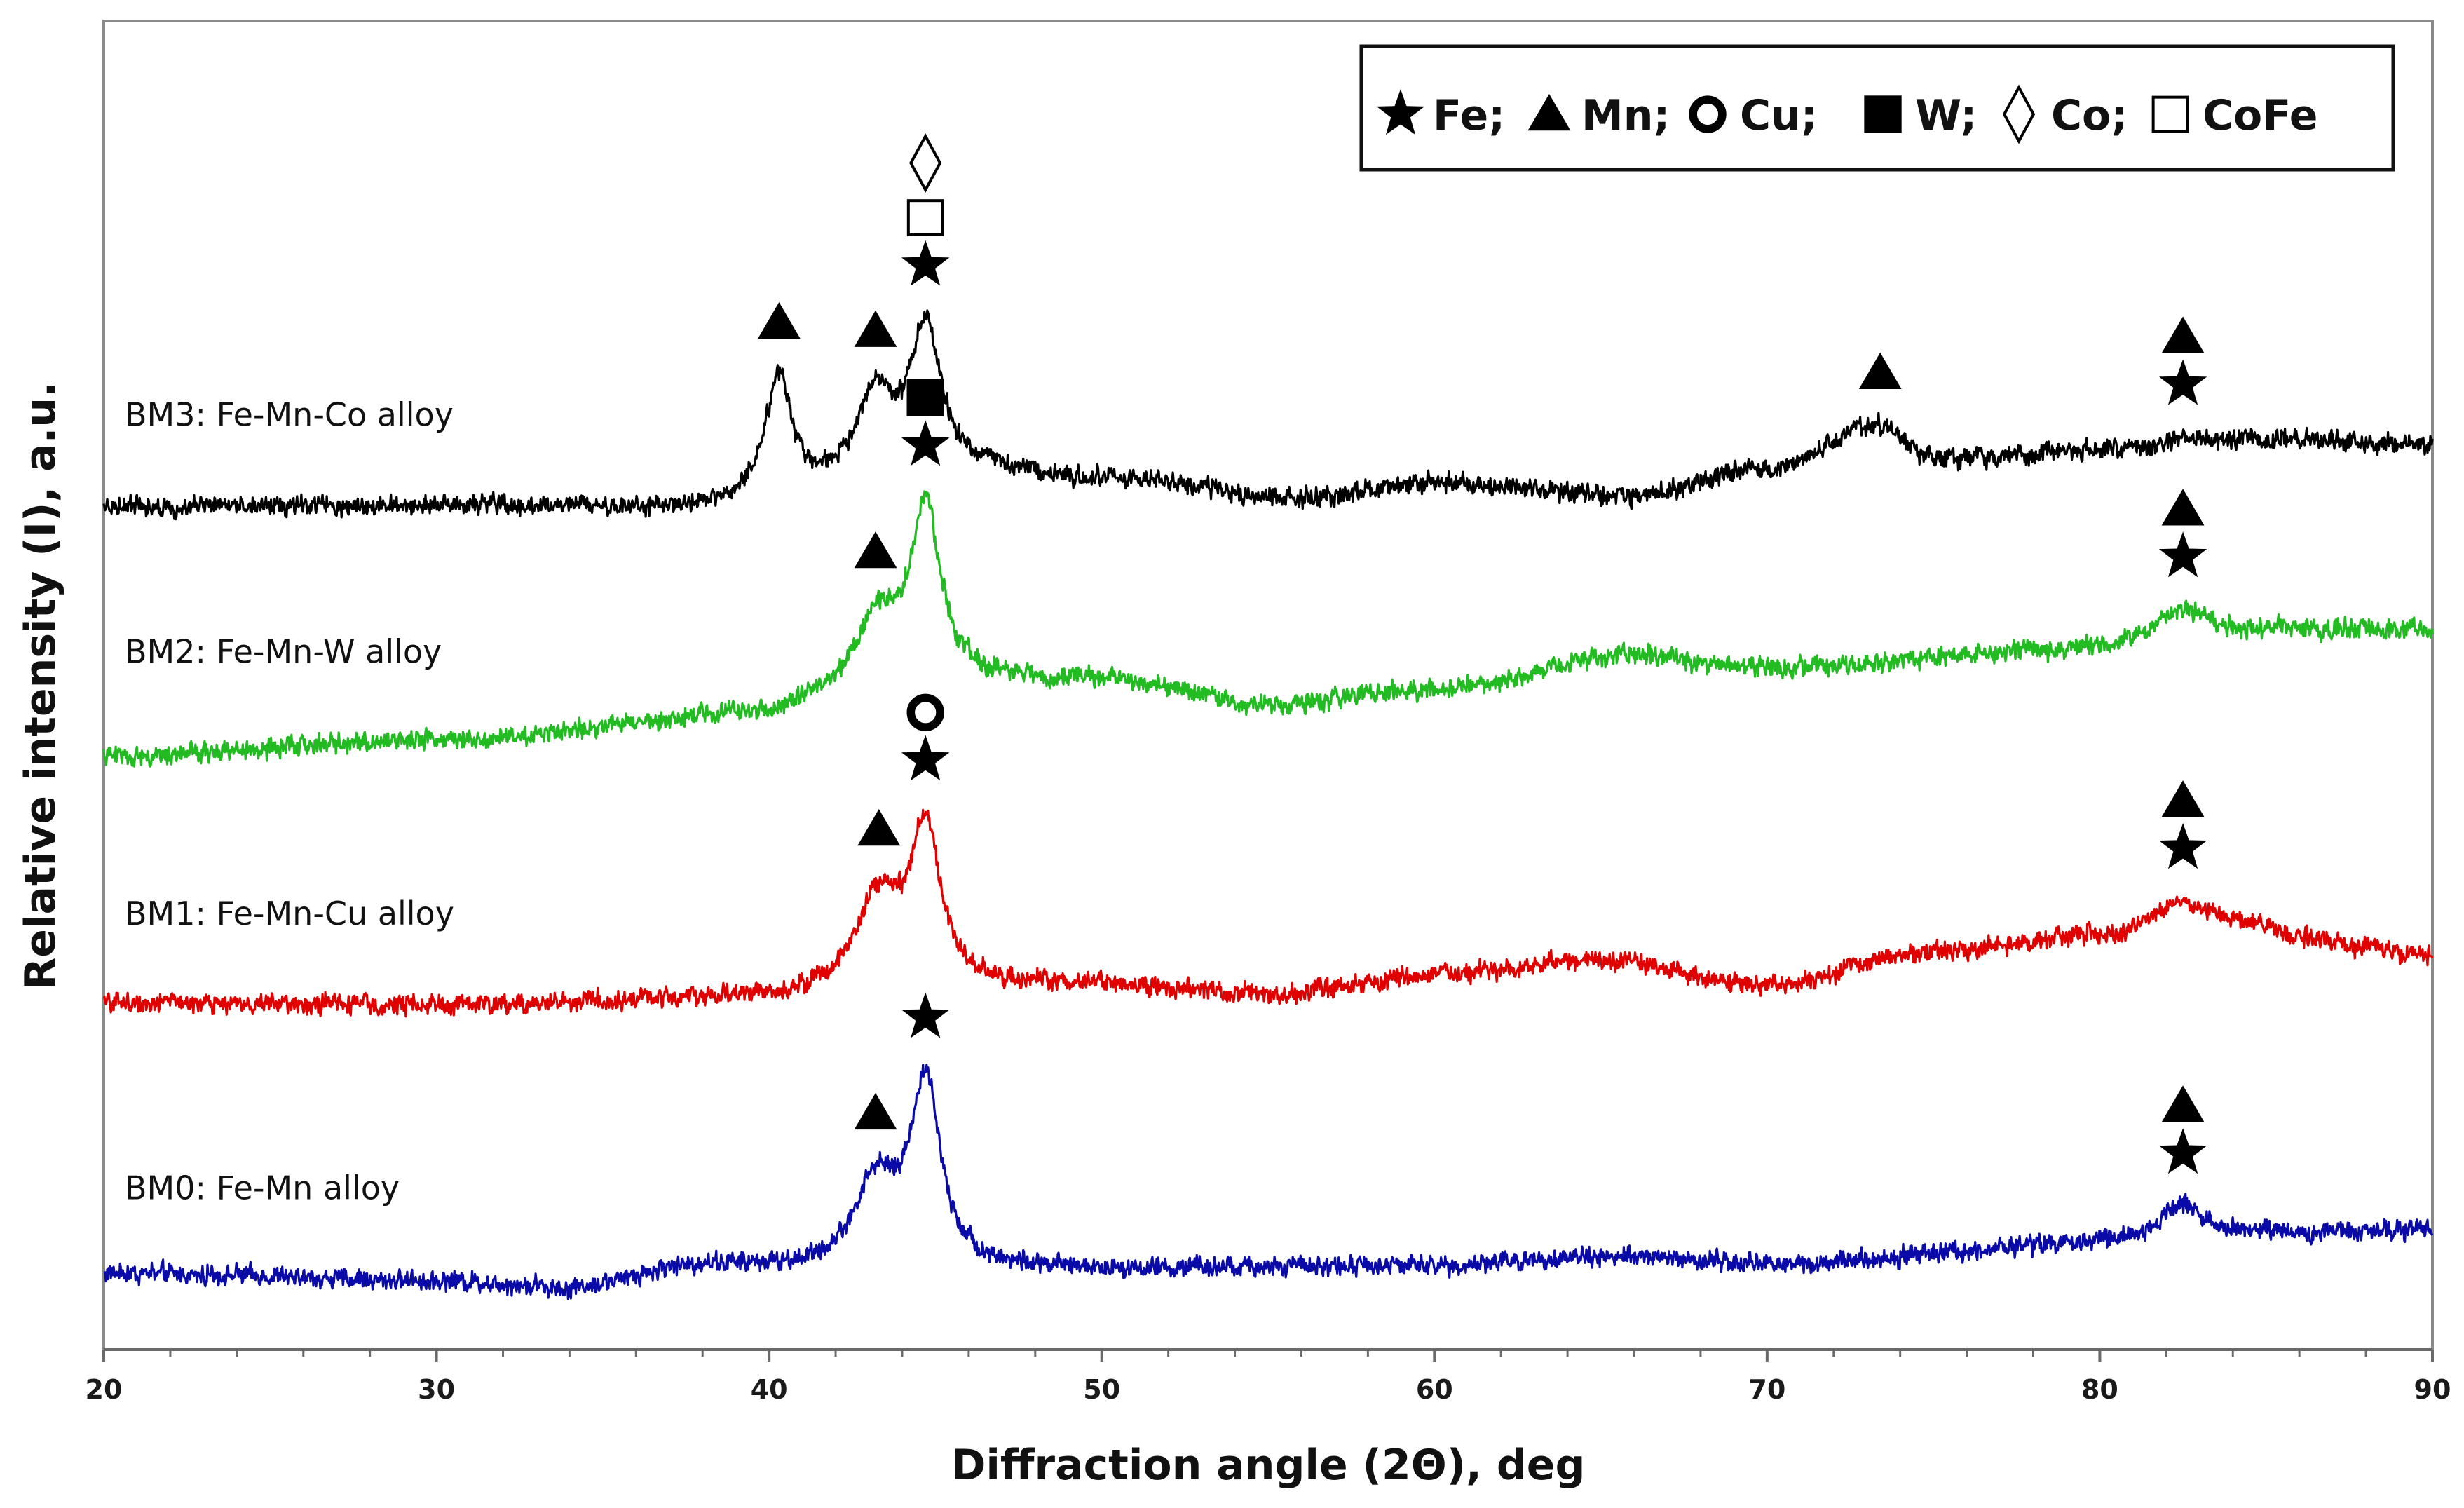 The width and height of the screenshot is (2464, 1508). What do you see at coordinates (1401, 112) in the screenshot?
I see `legend-symbol-star-filled` at bounding box center [1401, 112].